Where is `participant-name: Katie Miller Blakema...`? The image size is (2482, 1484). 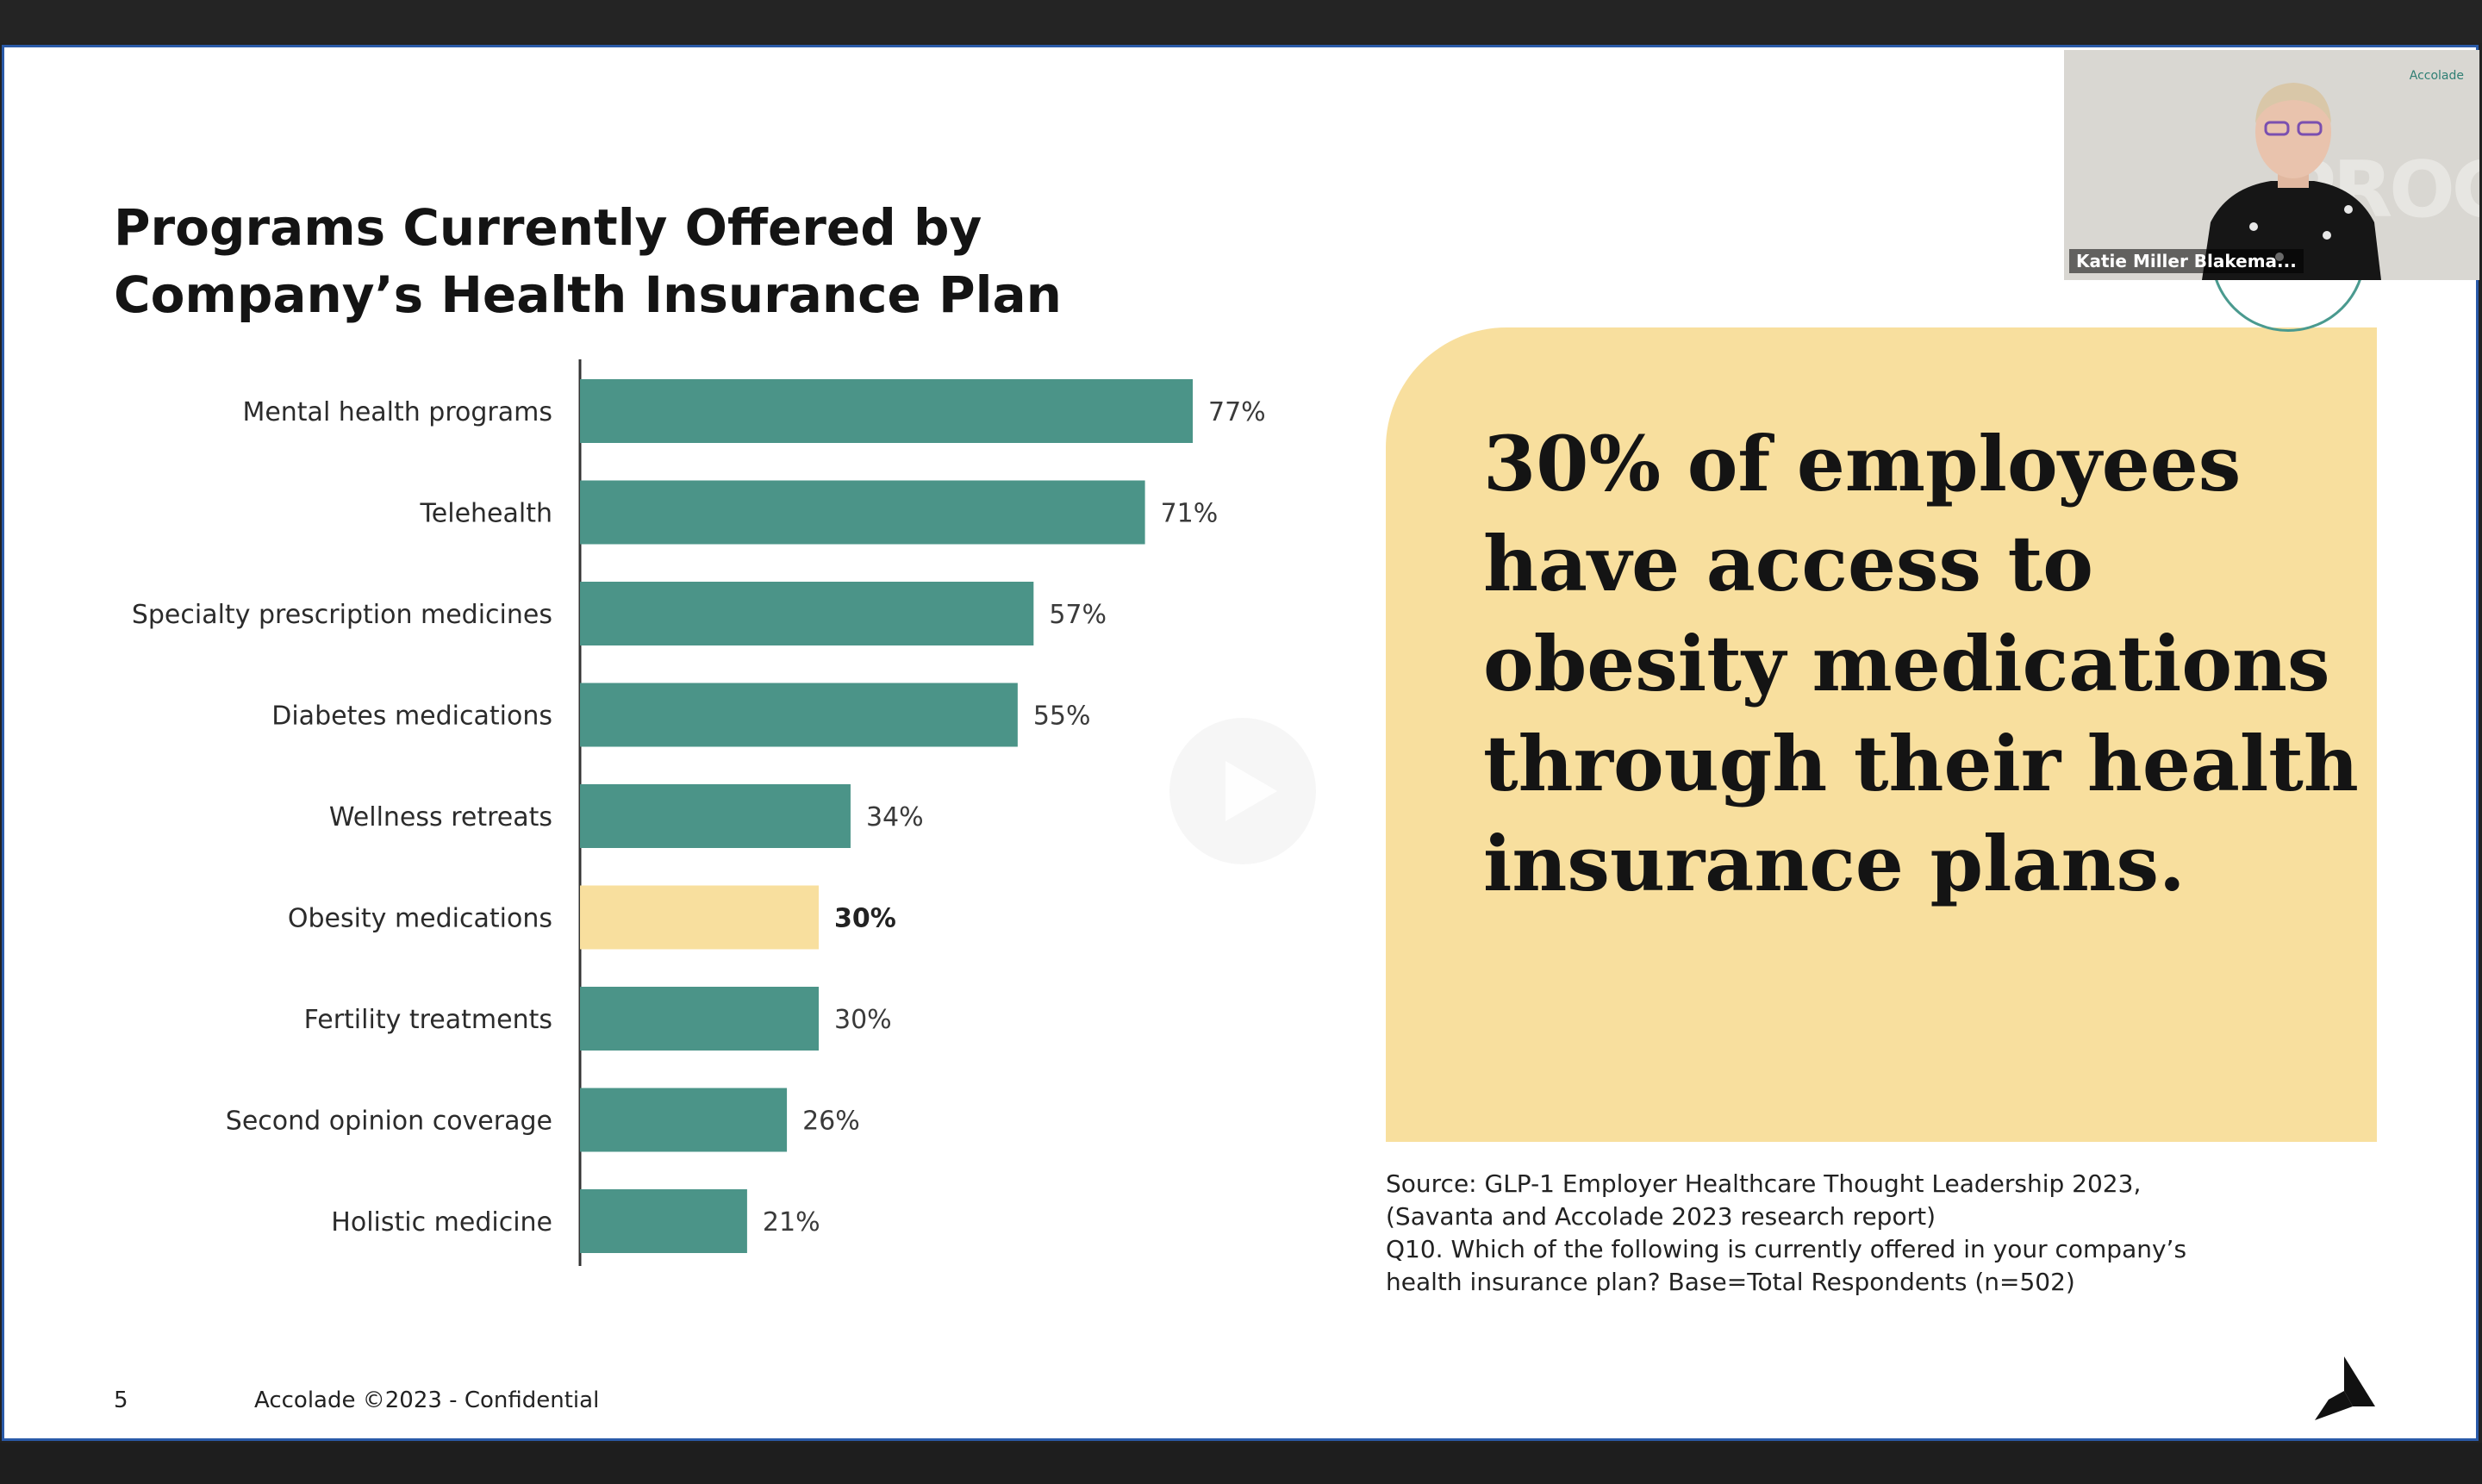 participant-name: Katie Miller Blakema... is located at coordinates (2186, 261).